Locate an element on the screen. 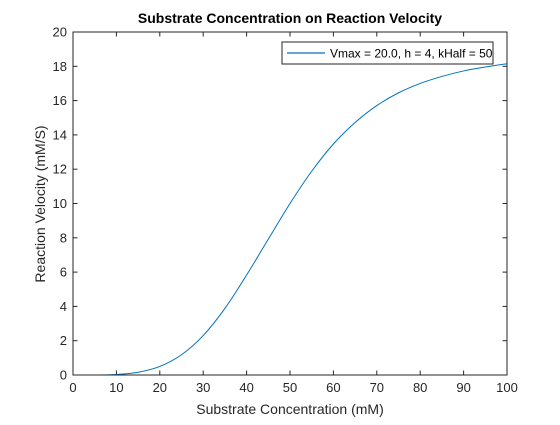 The width and height of the screenshot is (560, 425). x-axis-label: Substrate Concentration (mM) is located at coordinates (290, 409).